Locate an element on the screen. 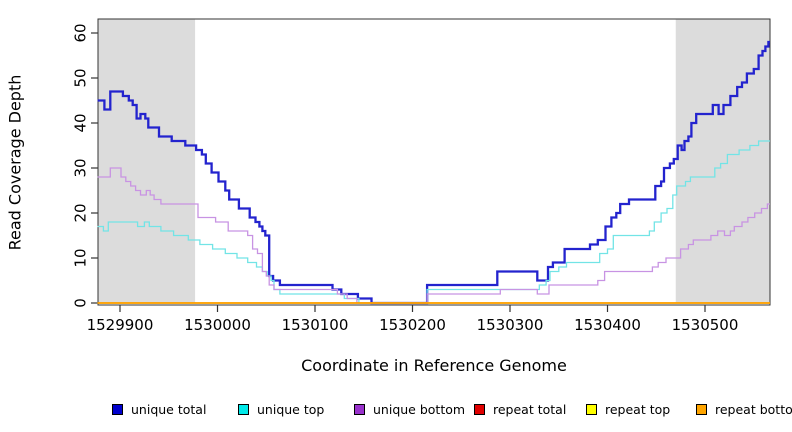 The height and width of the screenshot is (432, 792). x-tick-label: 1530300 is located at coordinates (510, 325).